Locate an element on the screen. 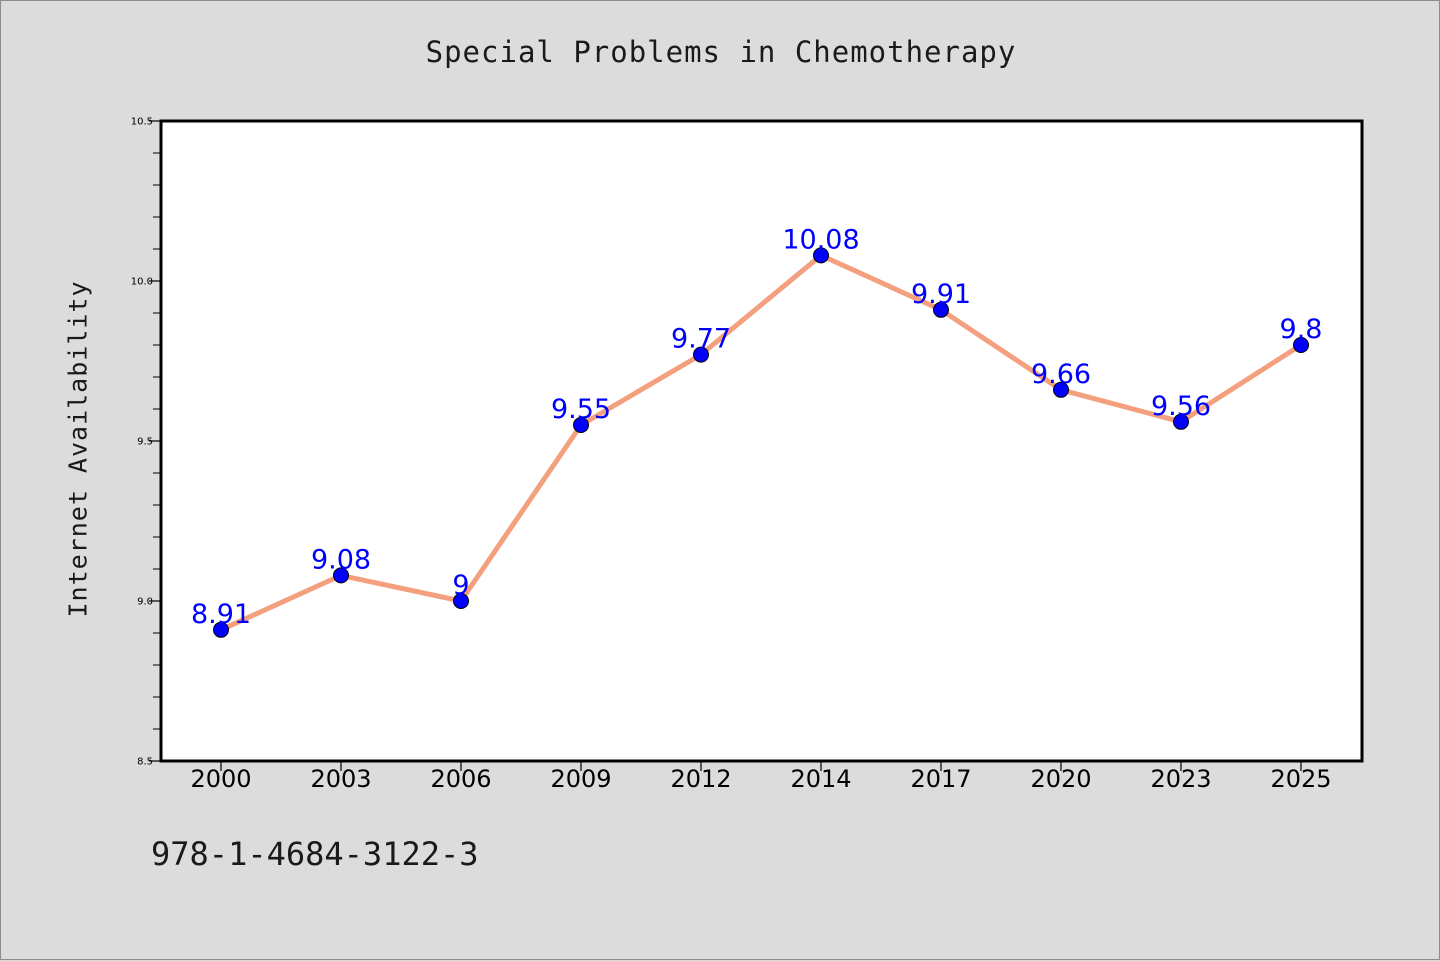  data-label: 9.08 is located at coordinates (341, 559).